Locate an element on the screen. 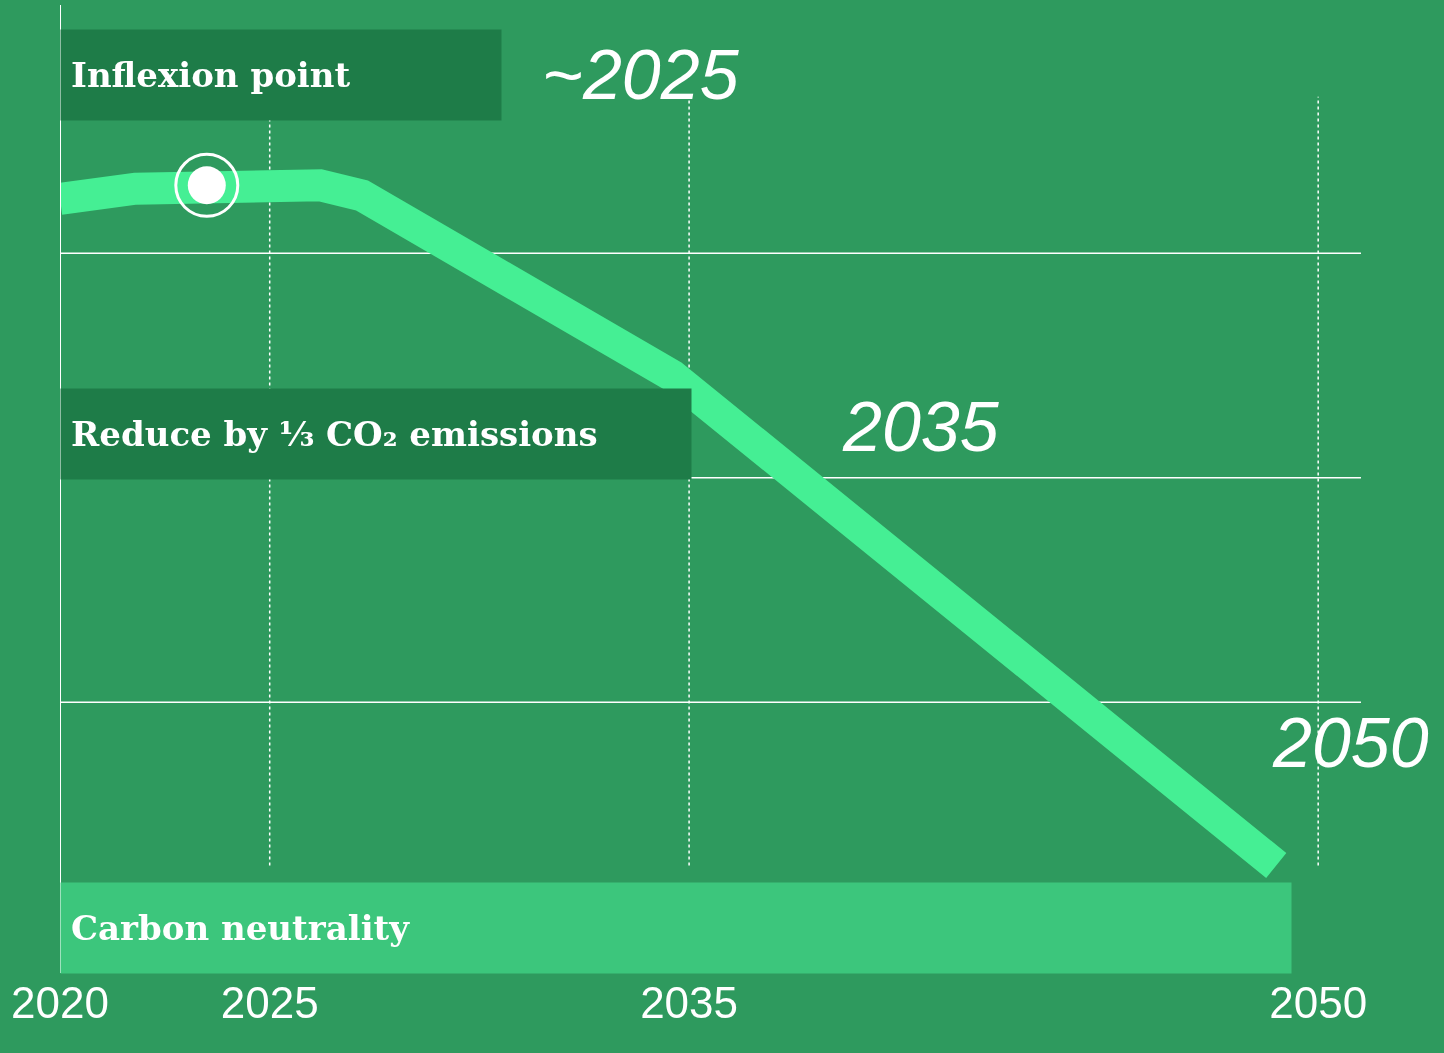  text: ~2025 is located at coordinates (641, 75).